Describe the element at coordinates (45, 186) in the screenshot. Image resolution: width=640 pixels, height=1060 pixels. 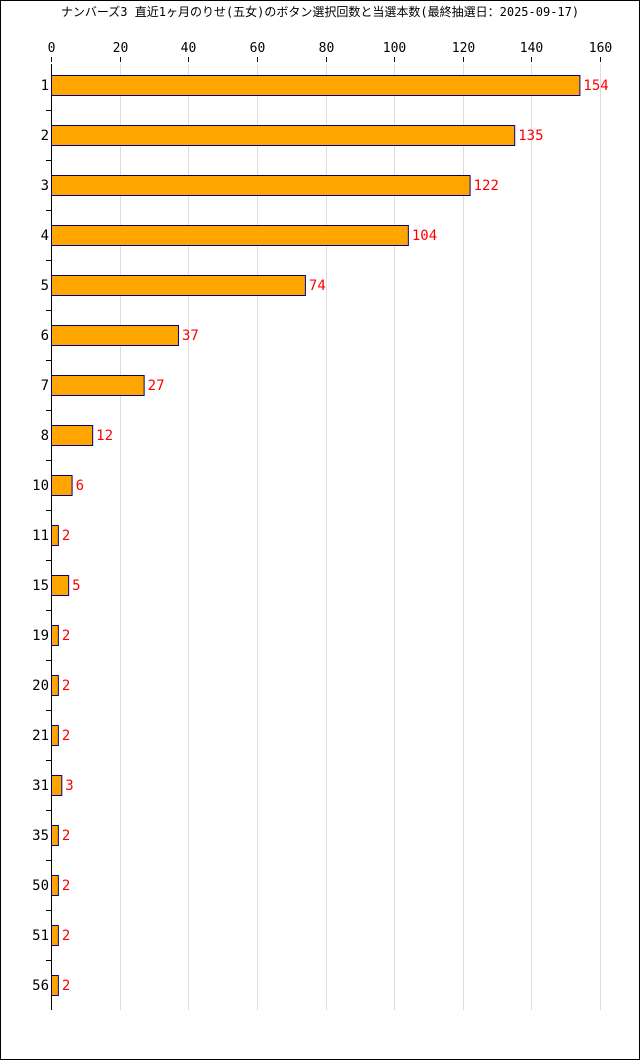
I see `category-label: 3` at that location.